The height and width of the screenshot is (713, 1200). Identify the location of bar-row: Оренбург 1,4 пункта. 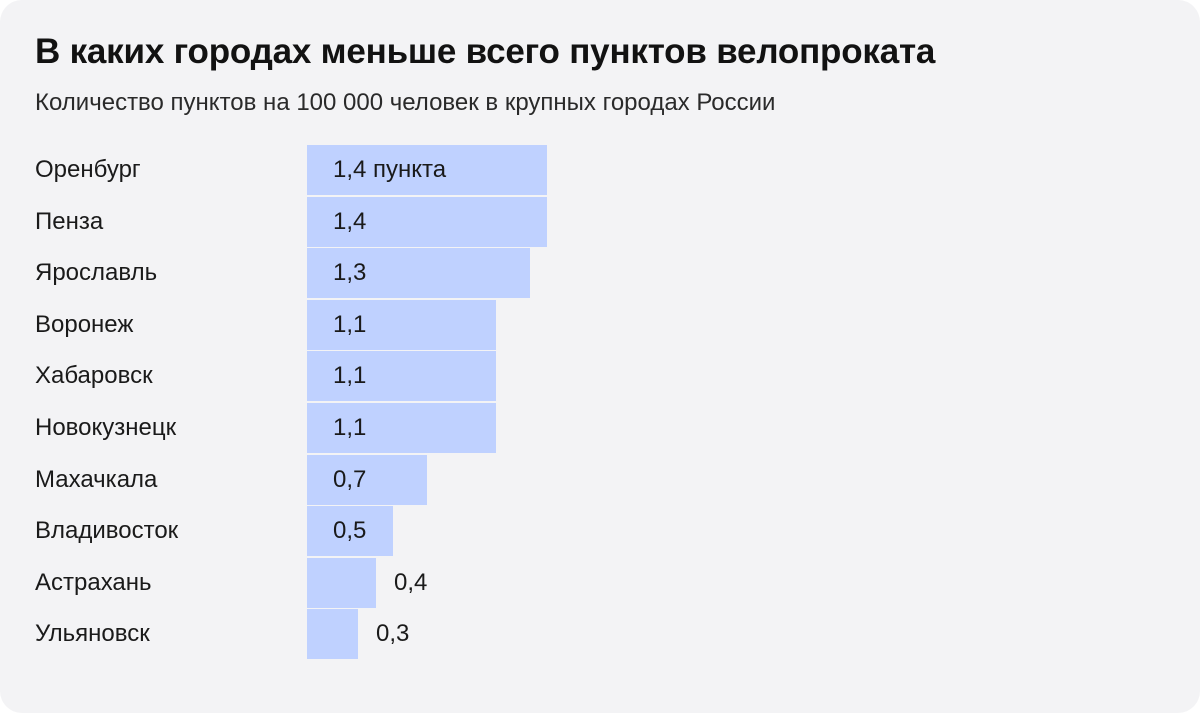
(600, 170).